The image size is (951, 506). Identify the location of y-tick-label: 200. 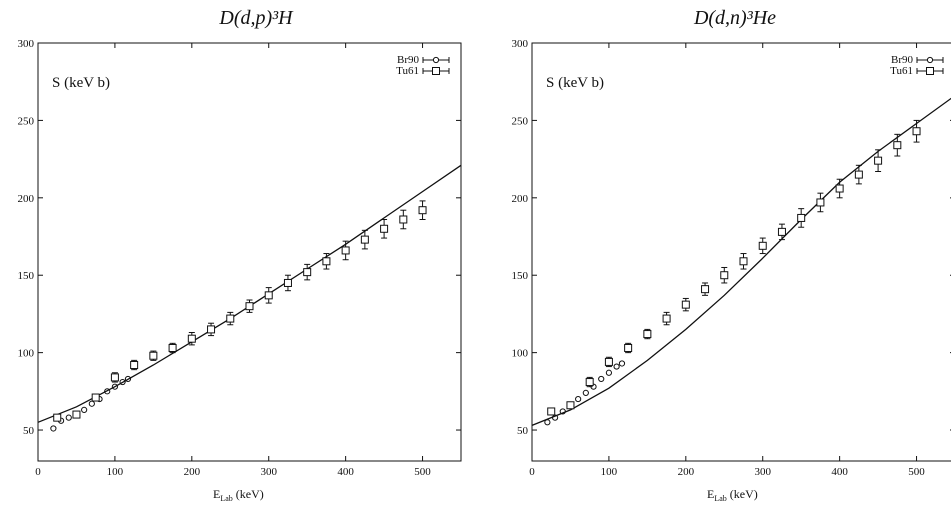
(520, 199).